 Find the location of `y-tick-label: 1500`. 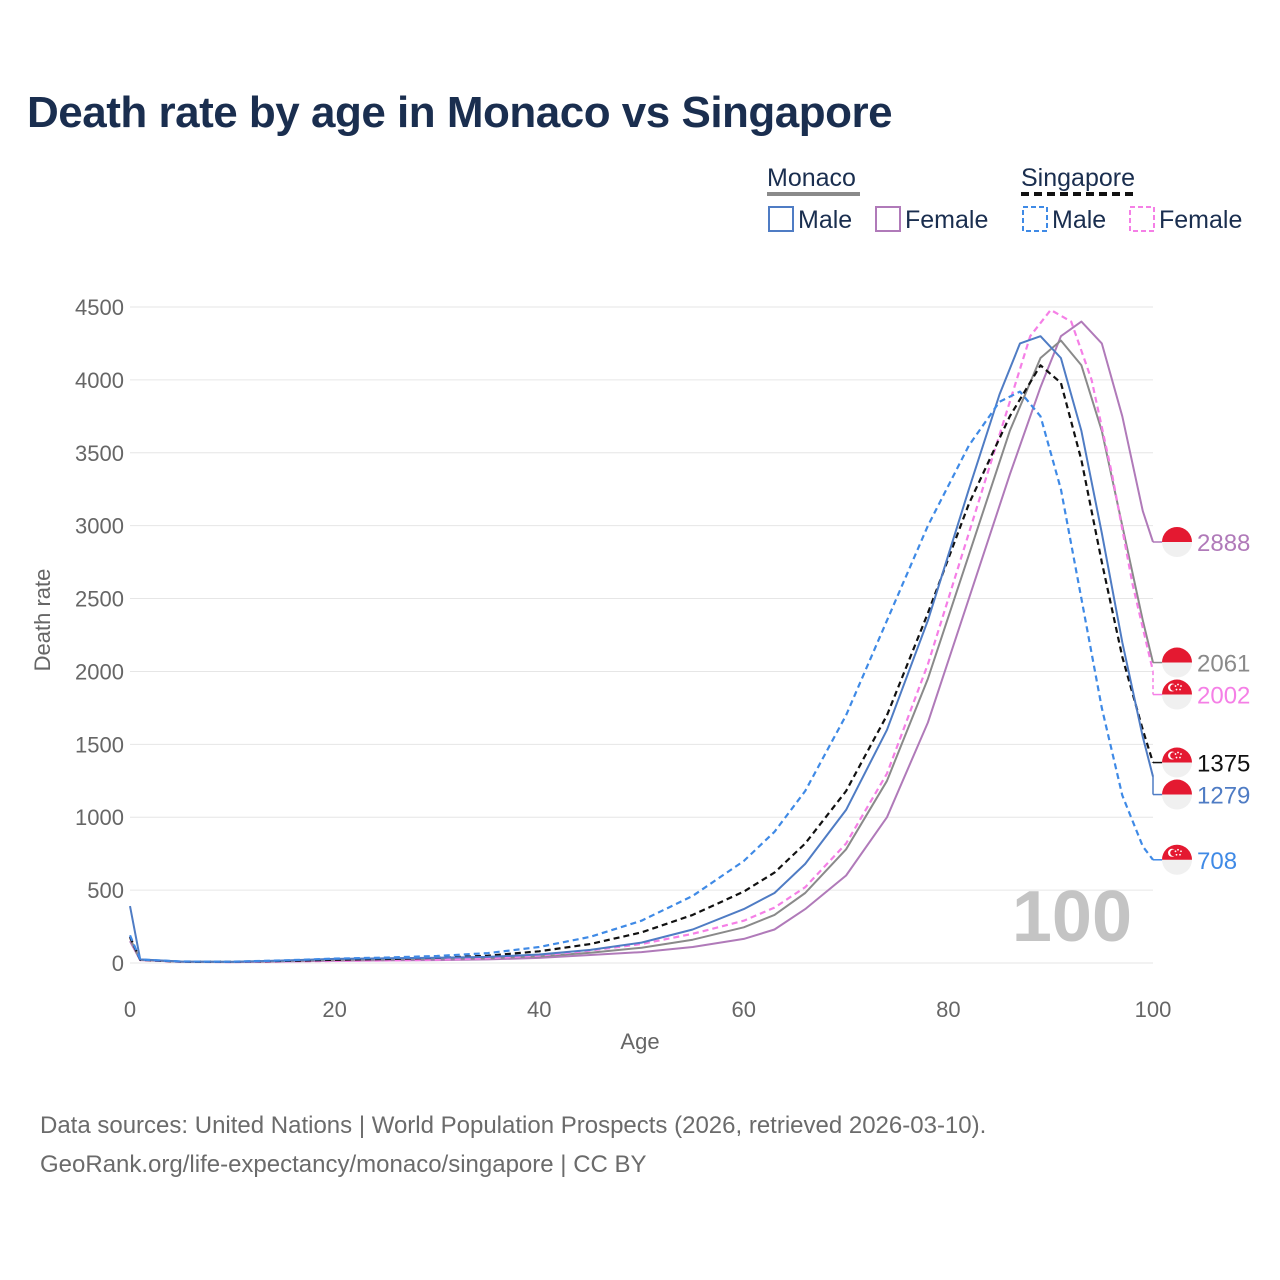

y-tick-label: 1500 is located at coordinates (99, 744).